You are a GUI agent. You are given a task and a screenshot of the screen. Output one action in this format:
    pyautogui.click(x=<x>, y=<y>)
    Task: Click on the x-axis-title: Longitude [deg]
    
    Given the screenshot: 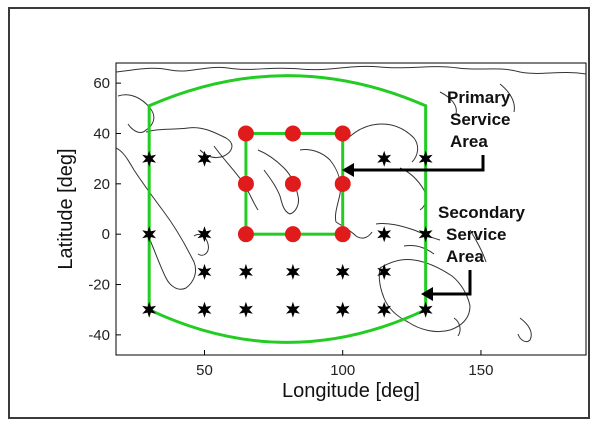 What is the action you would take?
    pyautogui.click(x=351, y=391)
    